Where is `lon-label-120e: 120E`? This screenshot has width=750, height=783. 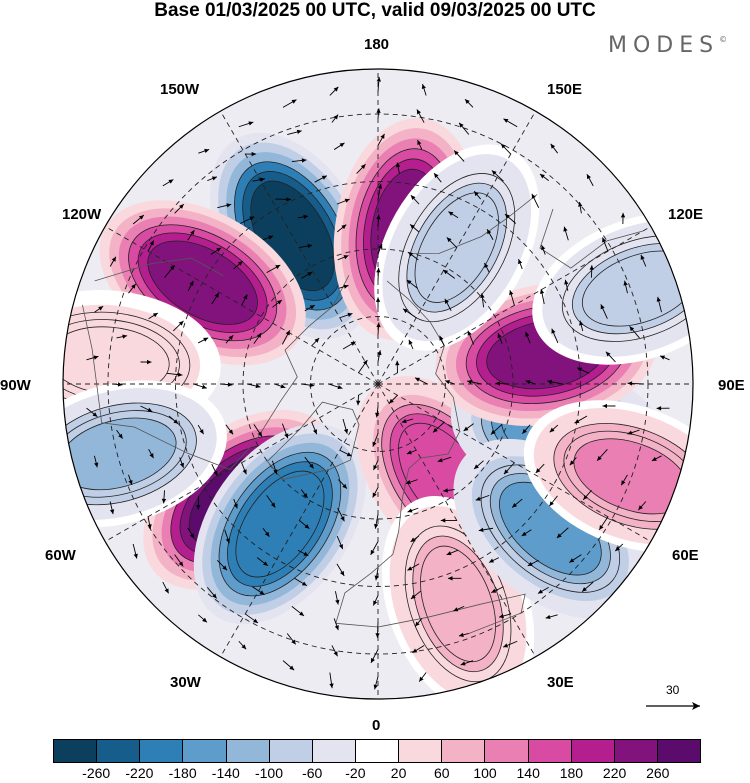
lon-label-120e: 120E is located at coordinates (686, 214).